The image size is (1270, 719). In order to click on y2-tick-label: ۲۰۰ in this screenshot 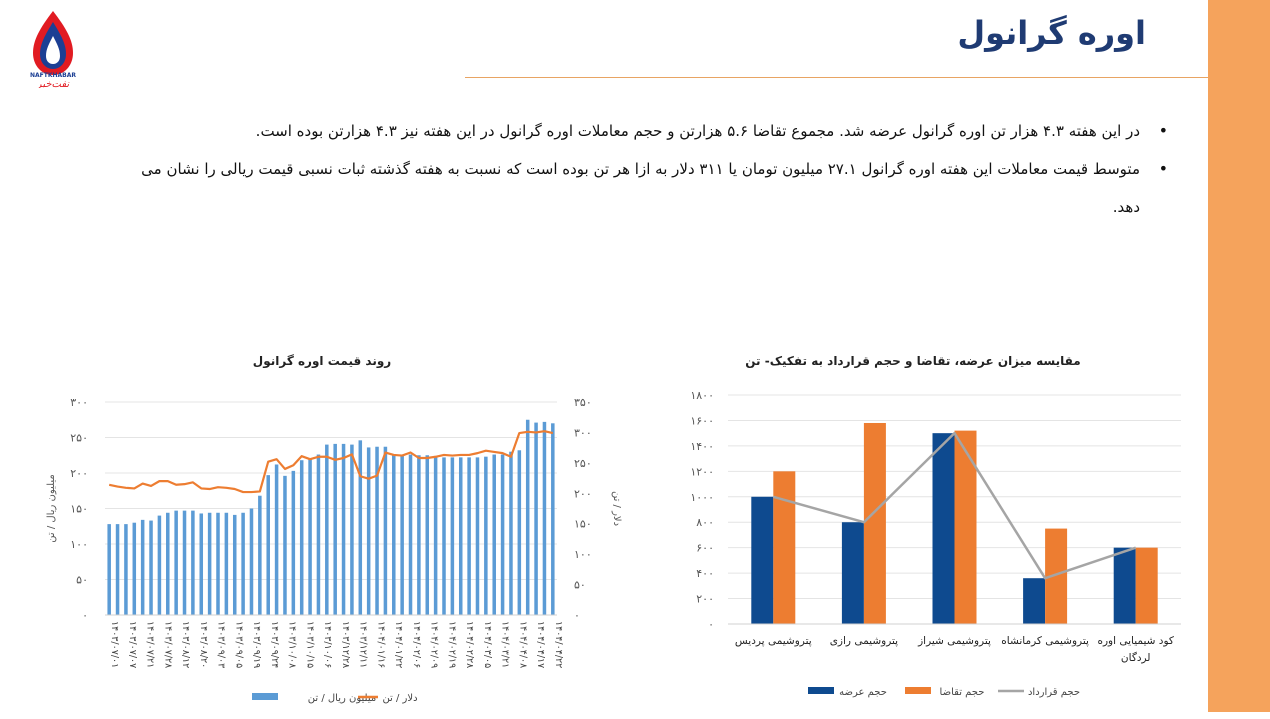, I will do `click(583, 493)`.